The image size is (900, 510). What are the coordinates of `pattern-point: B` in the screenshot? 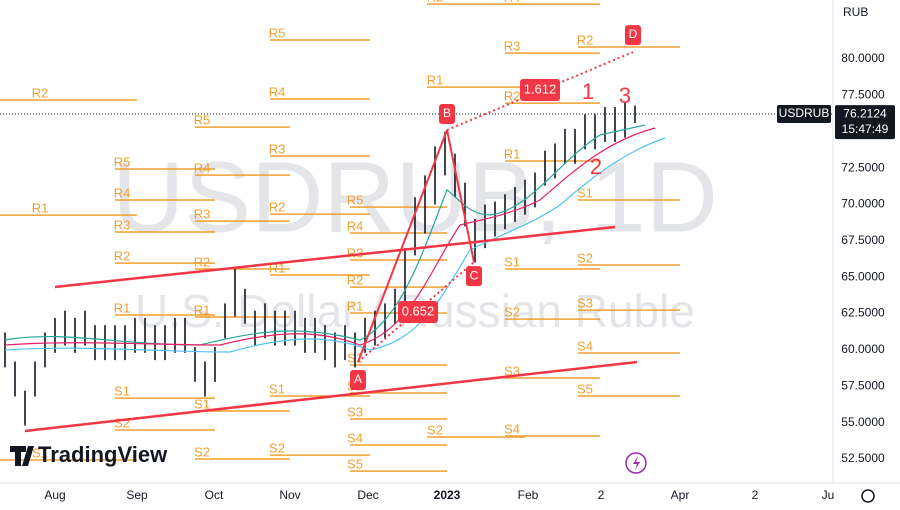 It's located at (447, 113).